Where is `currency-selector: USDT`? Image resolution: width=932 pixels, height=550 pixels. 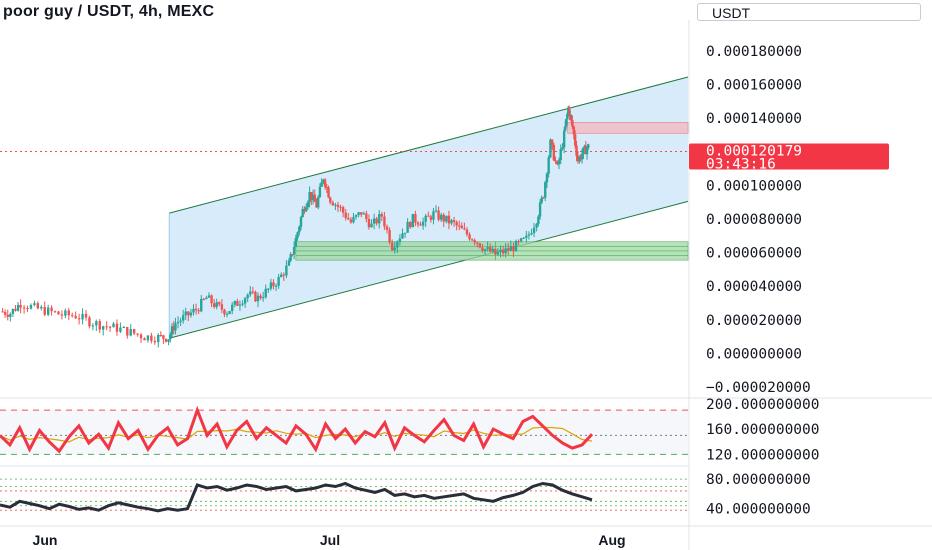 currency-selector: USDT is located at coordinates (809, 12).